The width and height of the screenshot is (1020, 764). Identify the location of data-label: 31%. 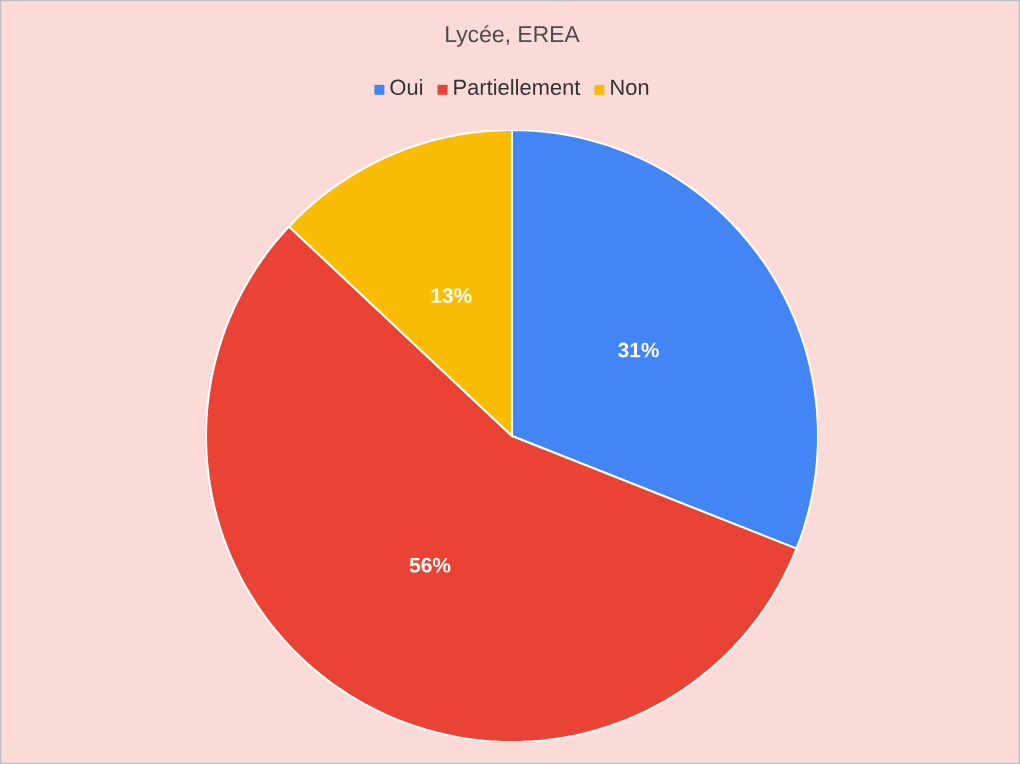
(638, 350).